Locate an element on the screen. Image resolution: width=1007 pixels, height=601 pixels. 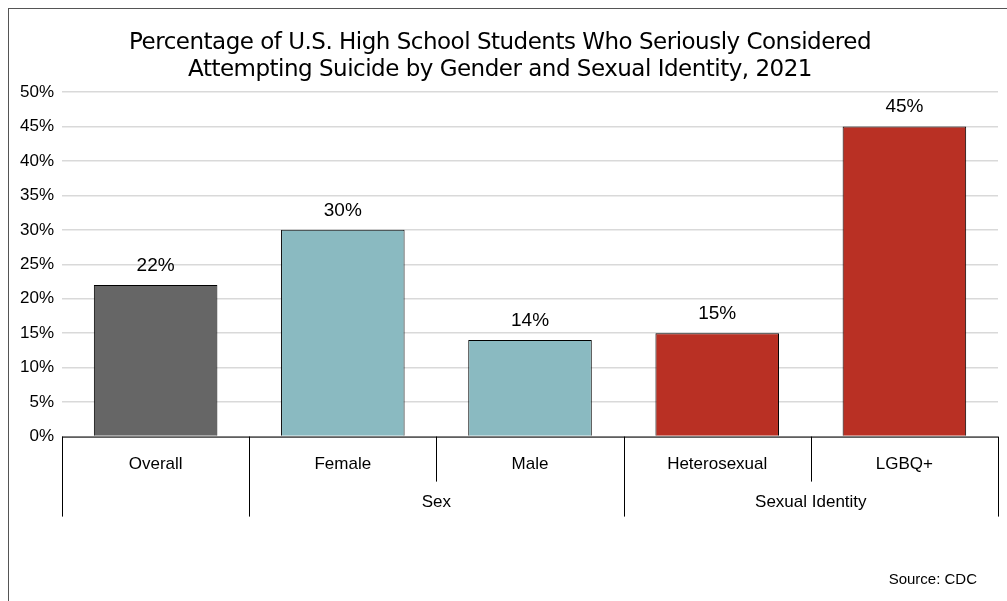
x-tick-label: Female is located at coordinates (343, 464).